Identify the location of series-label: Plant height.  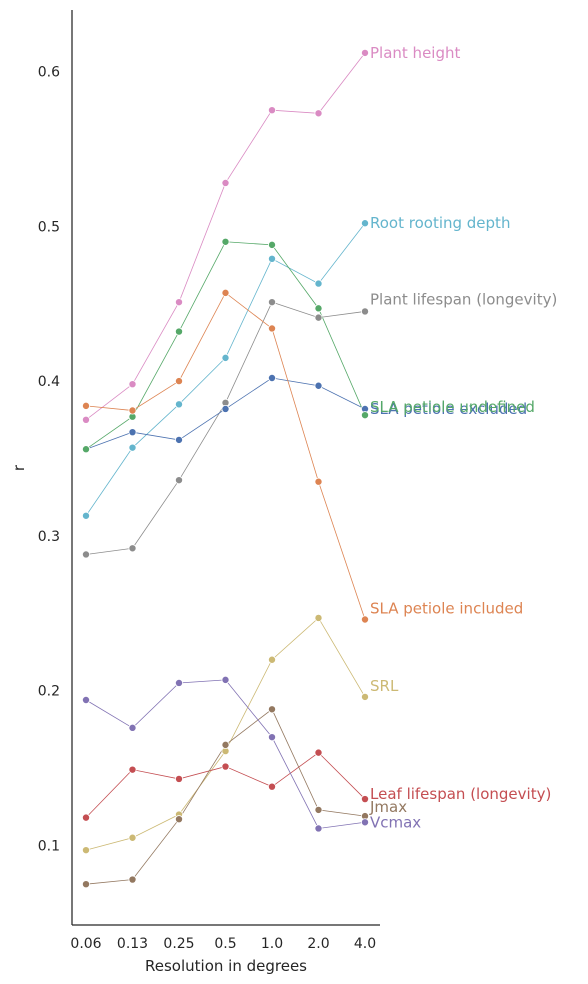
(415, 53).